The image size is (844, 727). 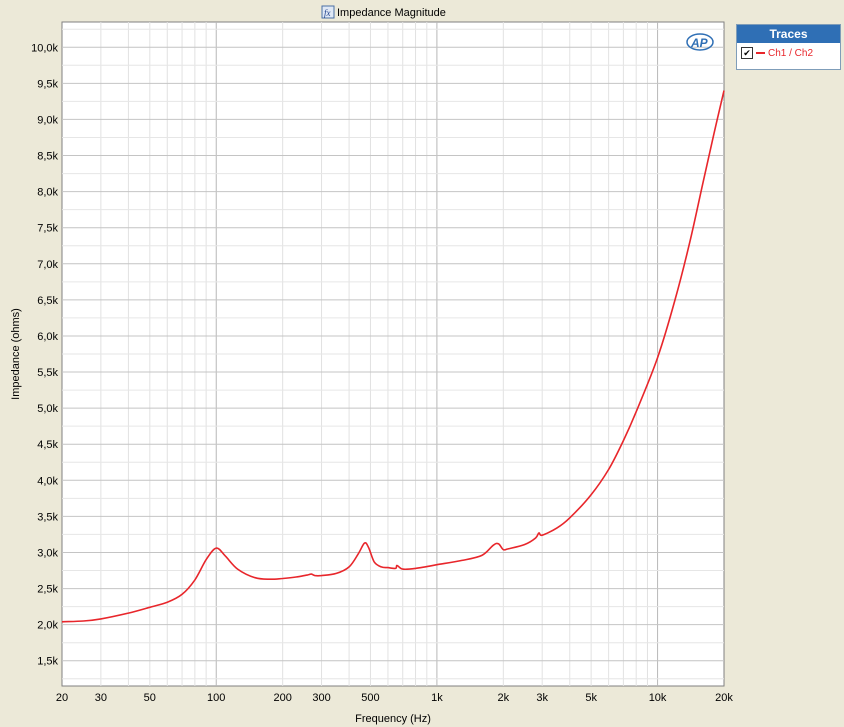 I want to click on x-tick-label: 100, so click(x=216, y=698).